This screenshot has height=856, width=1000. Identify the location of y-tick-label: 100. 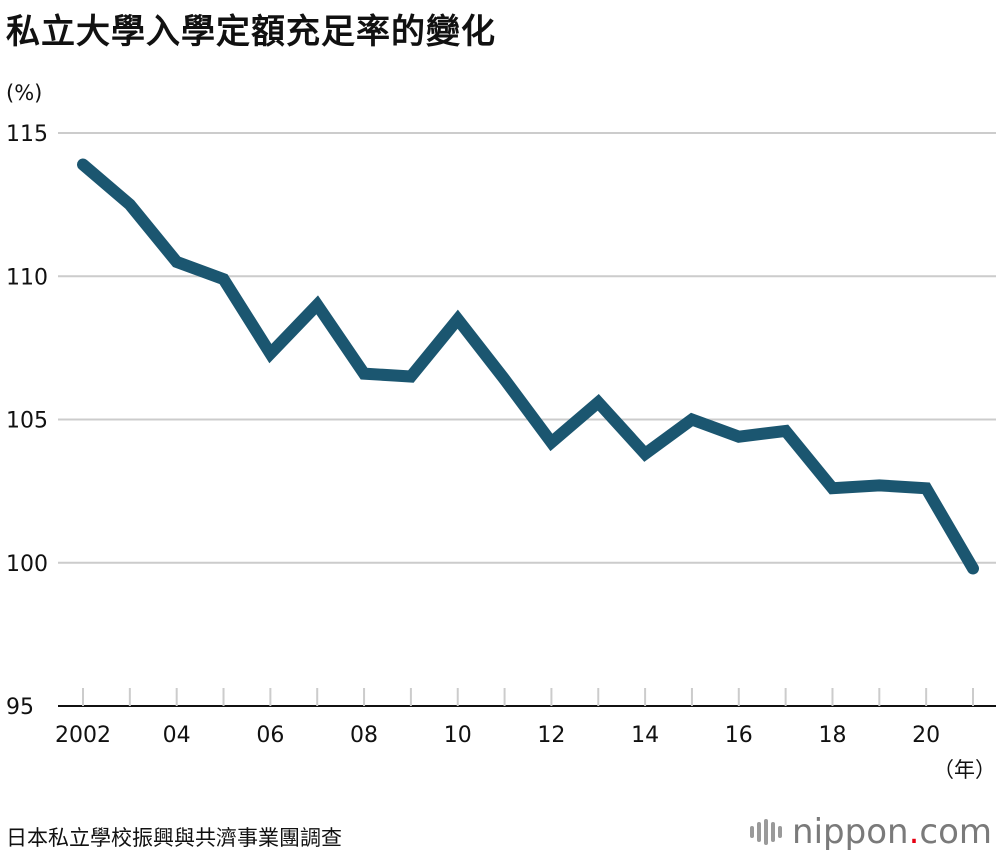
(27, 564).